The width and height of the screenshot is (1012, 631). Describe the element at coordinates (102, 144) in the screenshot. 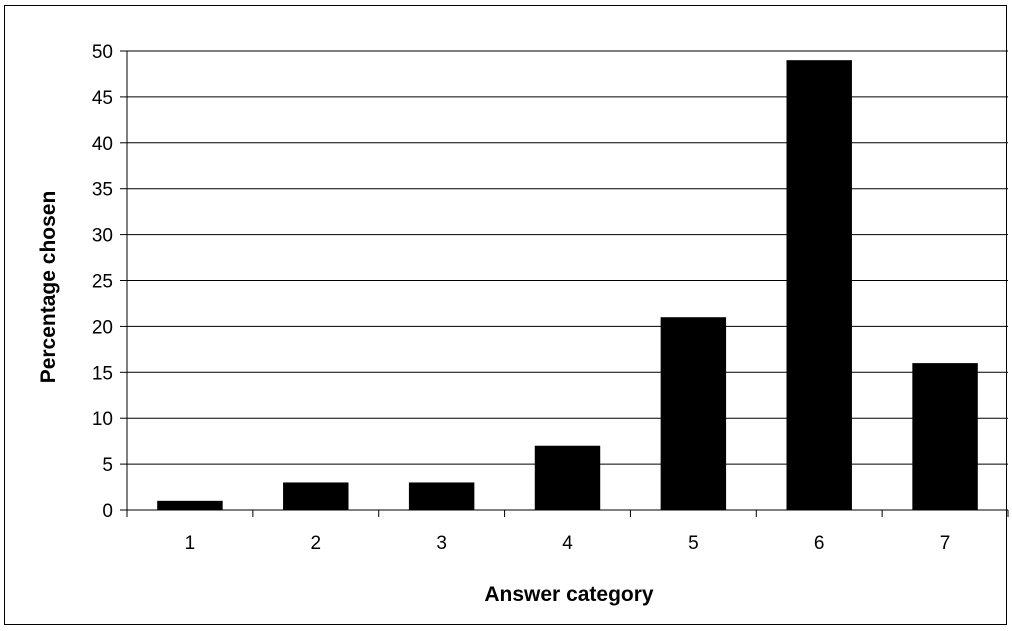

I see `y-tick-label: 40` at that location.